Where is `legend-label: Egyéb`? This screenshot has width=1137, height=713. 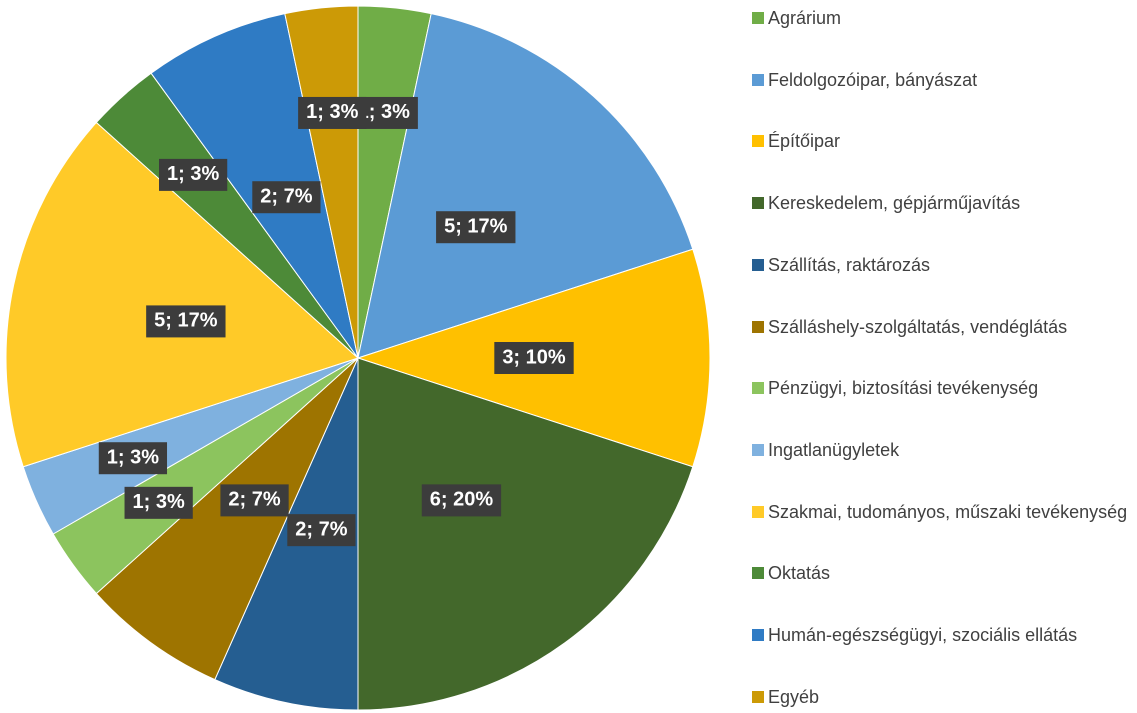 legend-label: Egyéb is located at coordinates (794, 696).